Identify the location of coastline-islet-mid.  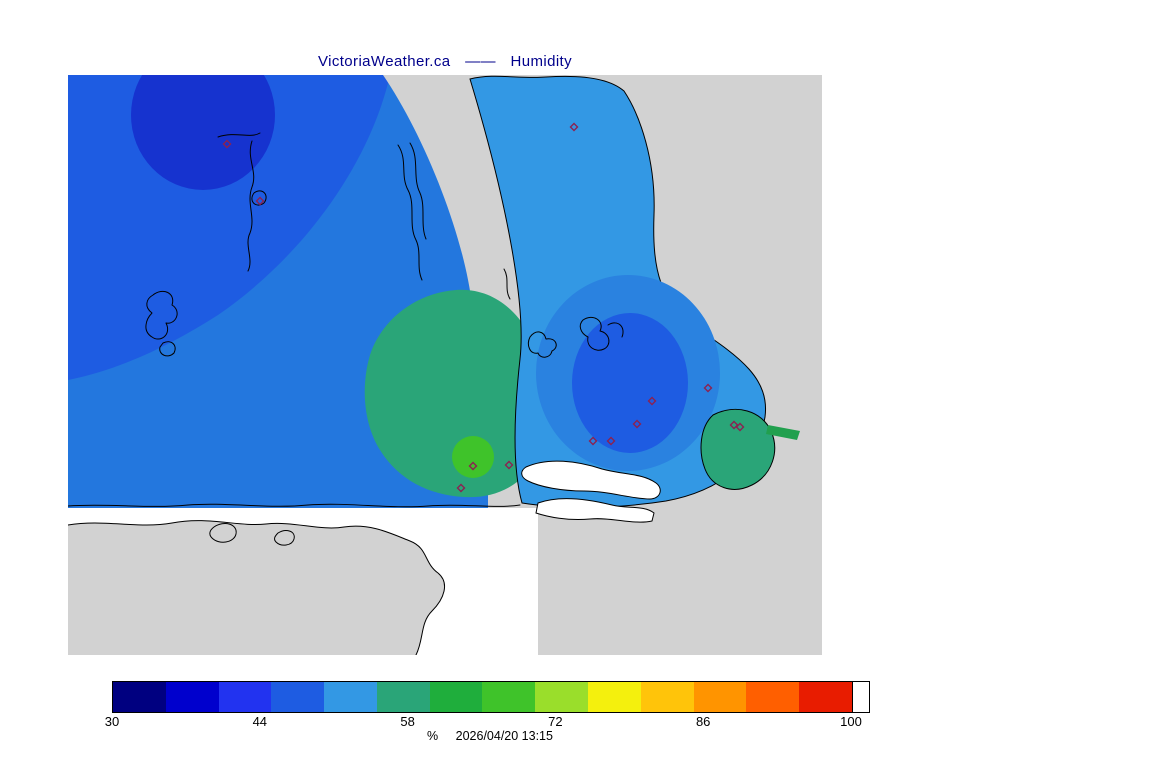
(542, 344).